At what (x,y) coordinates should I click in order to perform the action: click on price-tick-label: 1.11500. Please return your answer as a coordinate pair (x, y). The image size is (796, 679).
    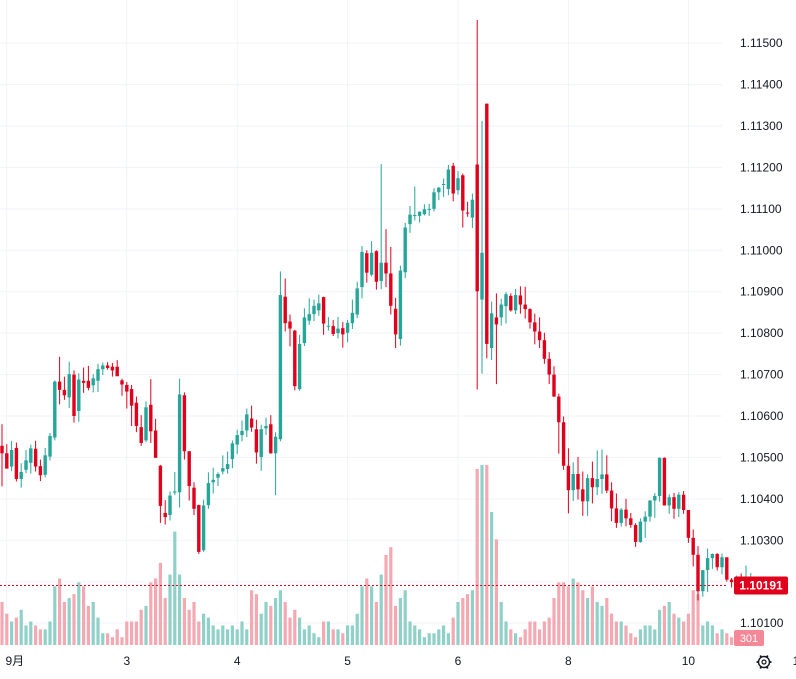
    Looking at the image, I should click on (761, 43).